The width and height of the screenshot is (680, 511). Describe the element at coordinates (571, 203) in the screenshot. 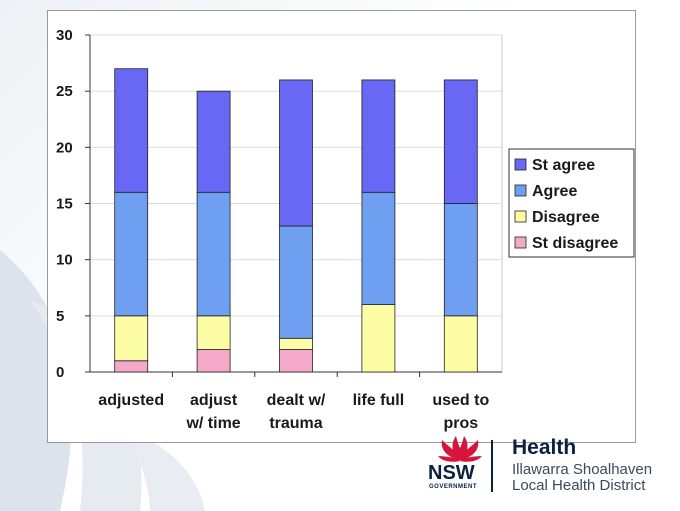

I see `legend-box` at that location.